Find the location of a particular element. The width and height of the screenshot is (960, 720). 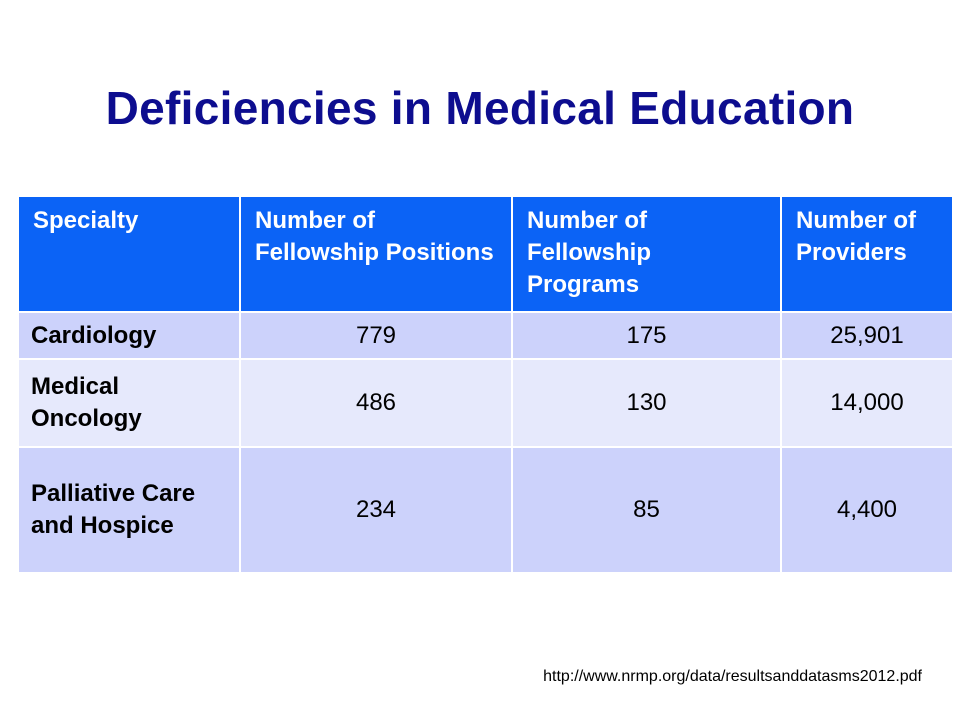

cell-specialty: Palliative Care and Hospice is located at coordinates (129, 510).